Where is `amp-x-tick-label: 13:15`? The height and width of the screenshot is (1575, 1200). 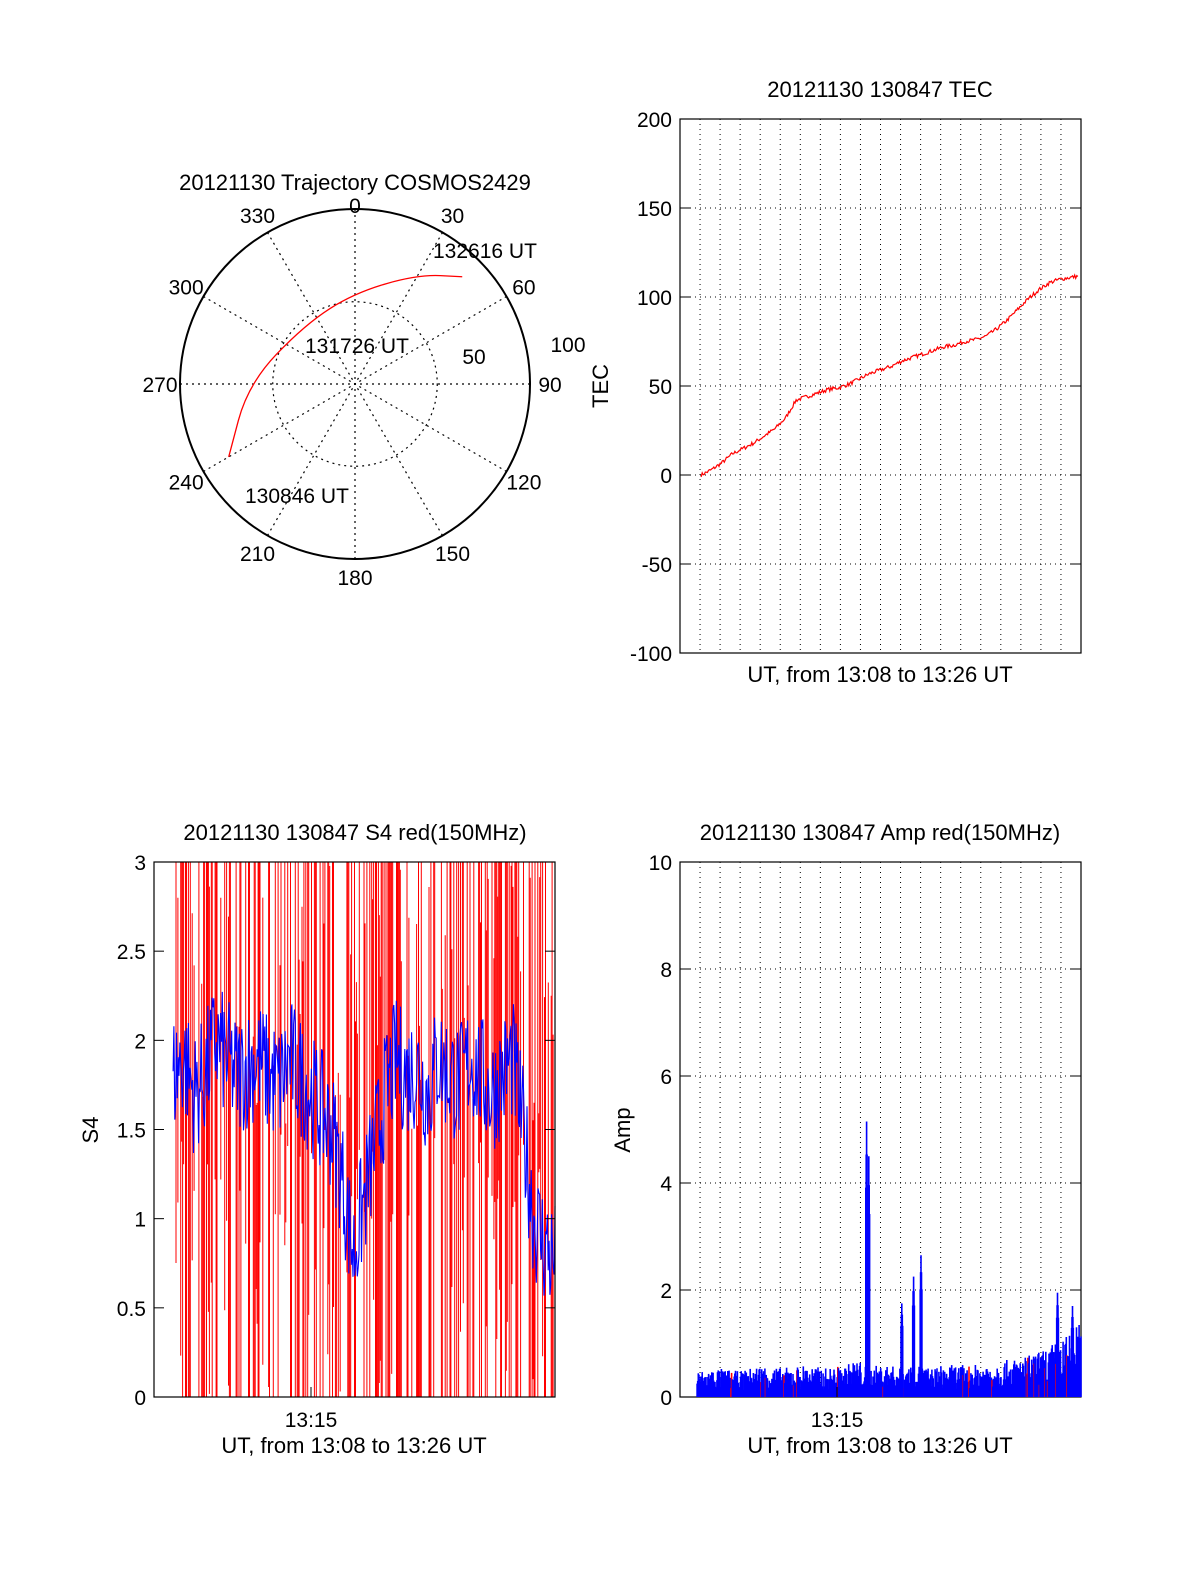 amp-x-tick-label: 13:15 is located at coordinates (837, 1420).